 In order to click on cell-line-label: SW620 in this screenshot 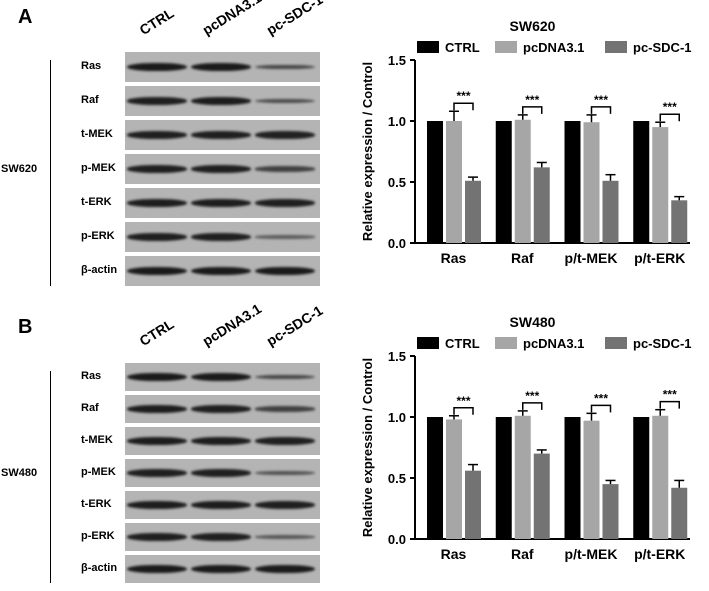, I will do `click(19, 169)`.